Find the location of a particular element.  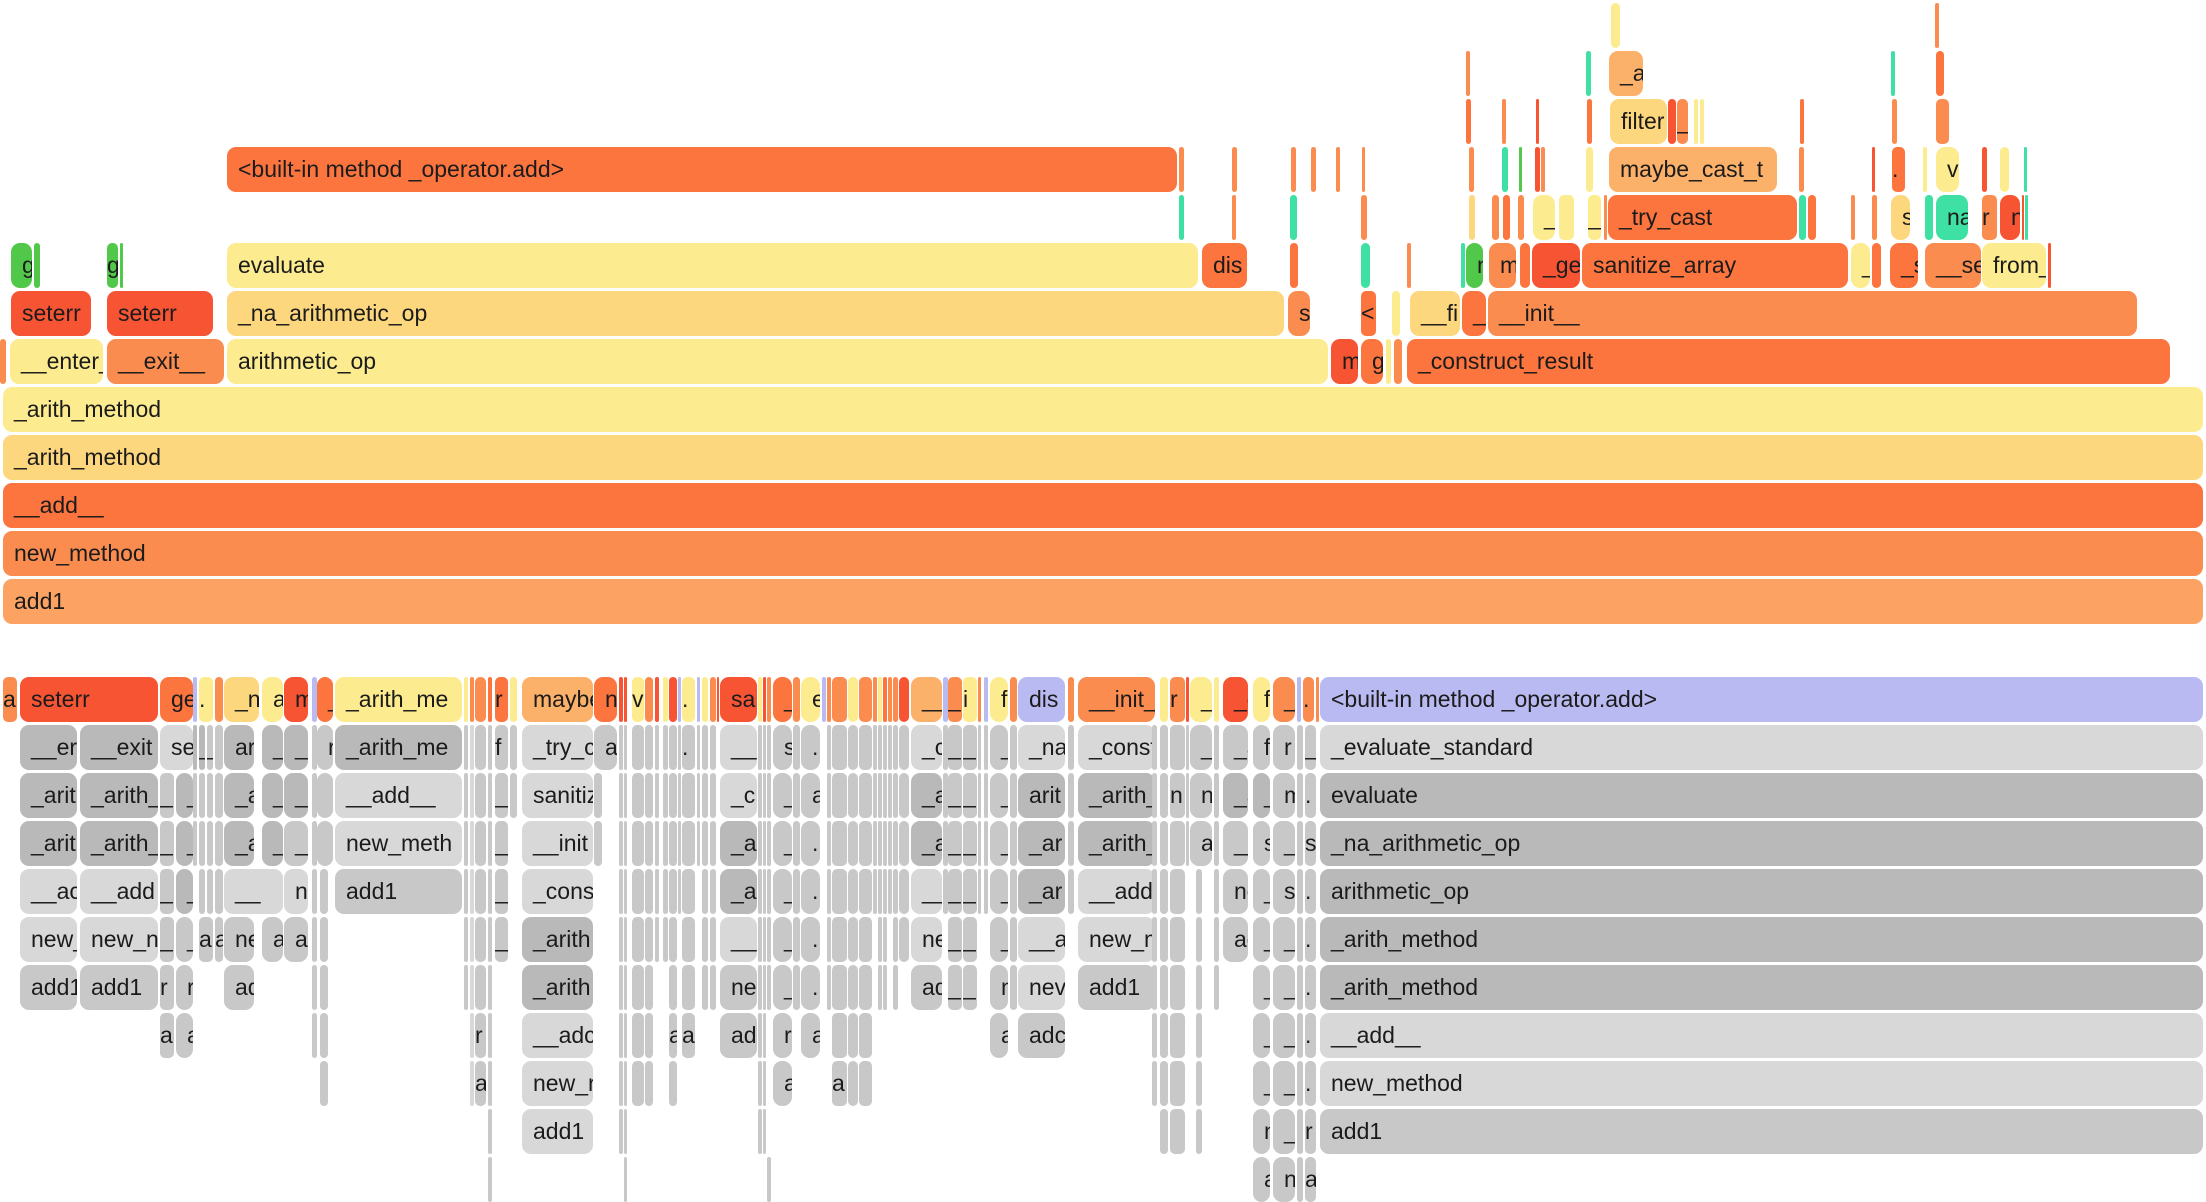

frame-__: __ is located at coordinates (1544, 217).